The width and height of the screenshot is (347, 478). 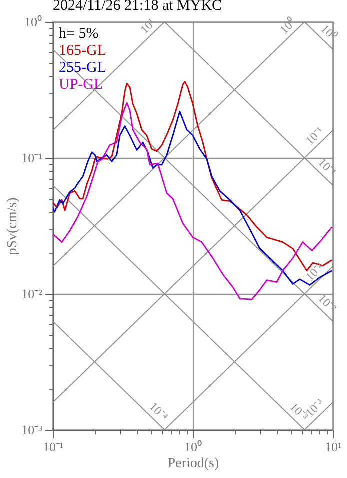 I want to click on x-tick-label: 10¹, so click(x=333, y=447).